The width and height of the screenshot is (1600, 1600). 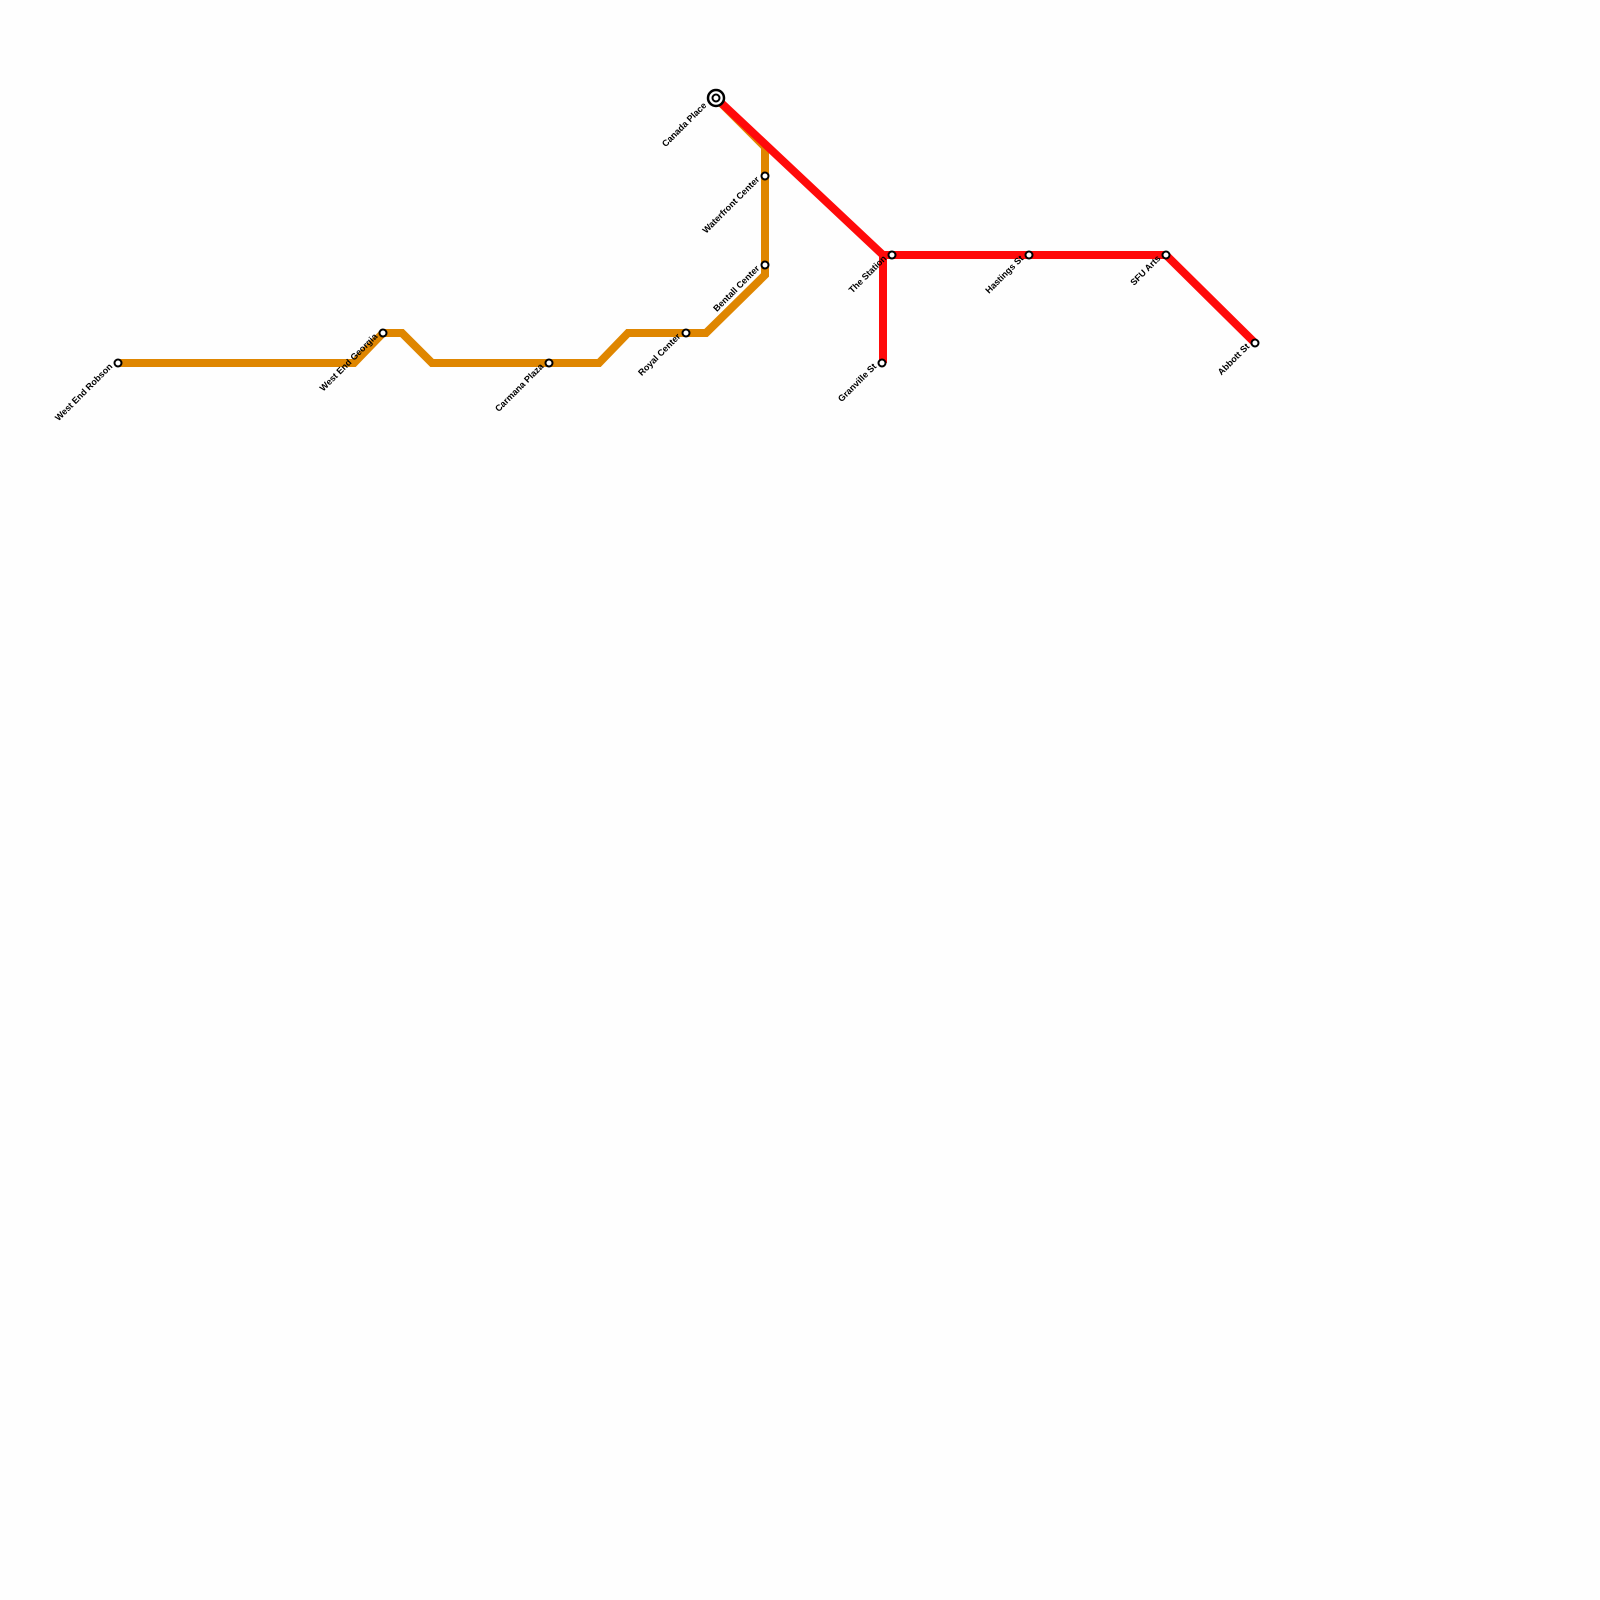 I want to click on station-bentall-center: Bentall Center, so click(x=740, y=287).